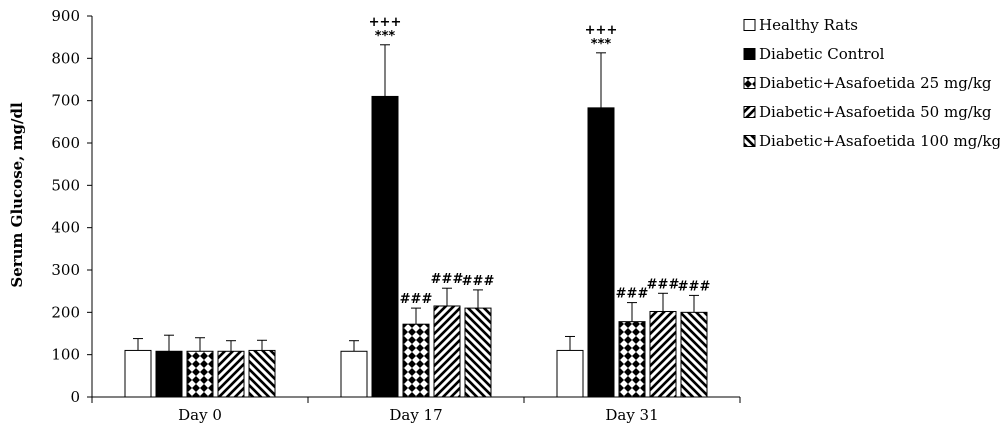  I want to click on legend-label: Diabetic Control, so click(822, 54).